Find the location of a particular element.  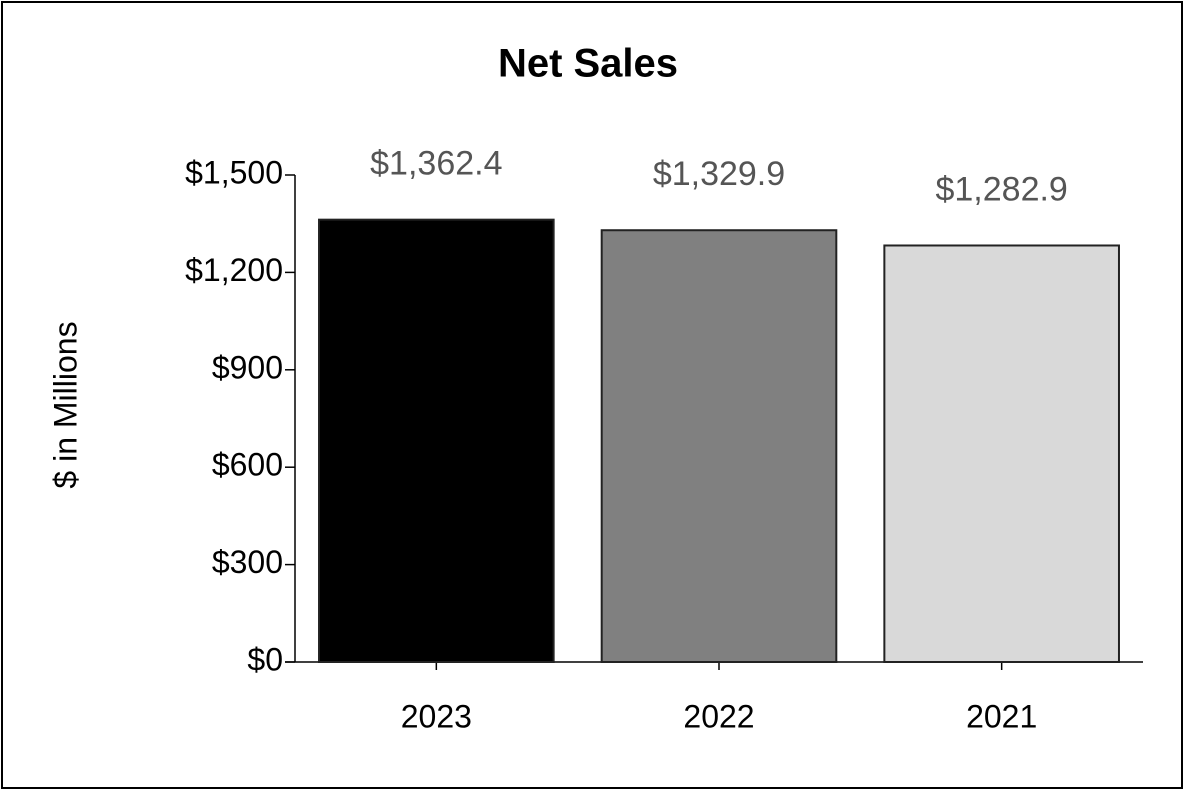

x-tick-label: 2022 is located at coordinates (718, 716).